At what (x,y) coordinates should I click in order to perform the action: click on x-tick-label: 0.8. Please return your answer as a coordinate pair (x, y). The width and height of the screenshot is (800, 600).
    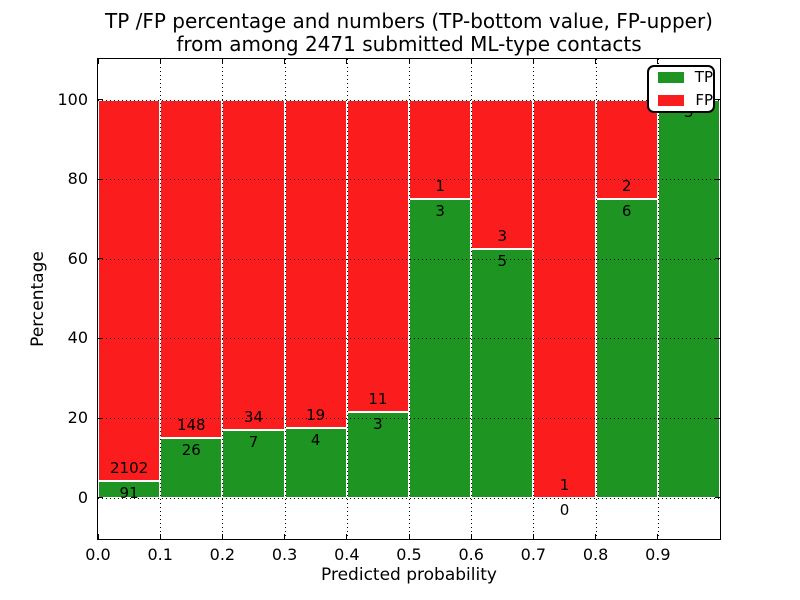
    Looking at the image, I should click on (595, 554).